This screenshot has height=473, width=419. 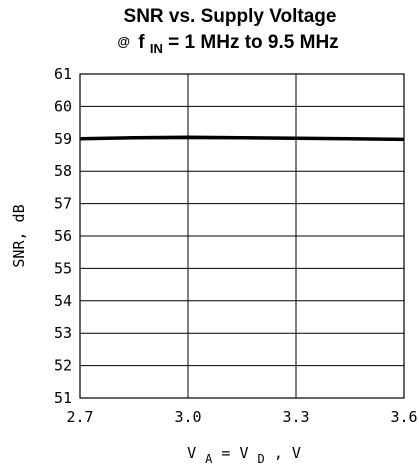 What do you see at coordinates (63, 301) in the screenshot?
I see `y-tick-label: 54` at bounding box center [63, 301].